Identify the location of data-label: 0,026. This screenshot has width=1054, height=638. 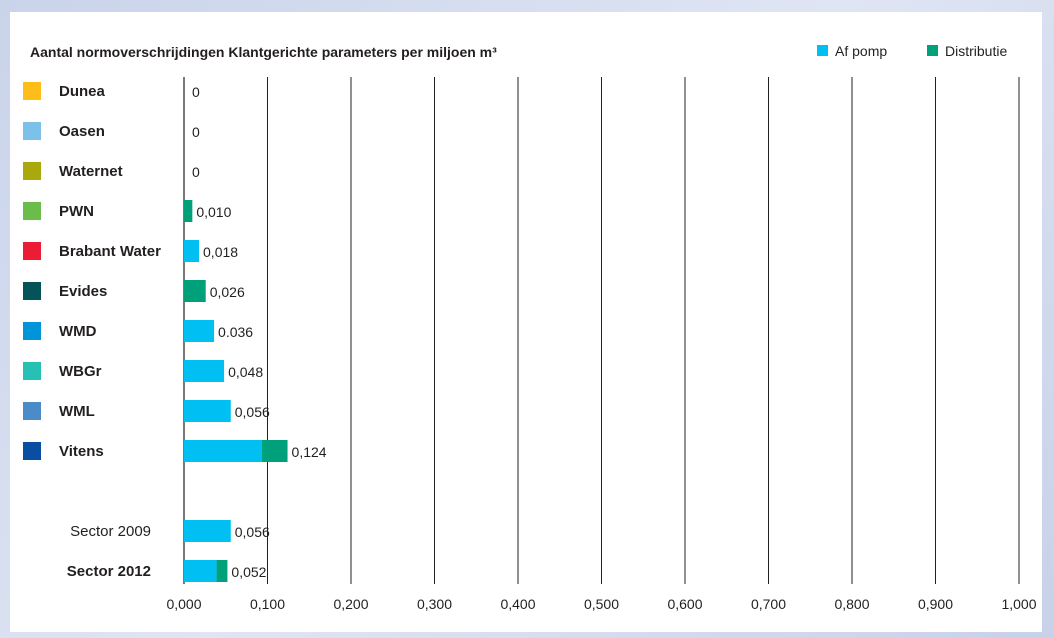
(227, 292).